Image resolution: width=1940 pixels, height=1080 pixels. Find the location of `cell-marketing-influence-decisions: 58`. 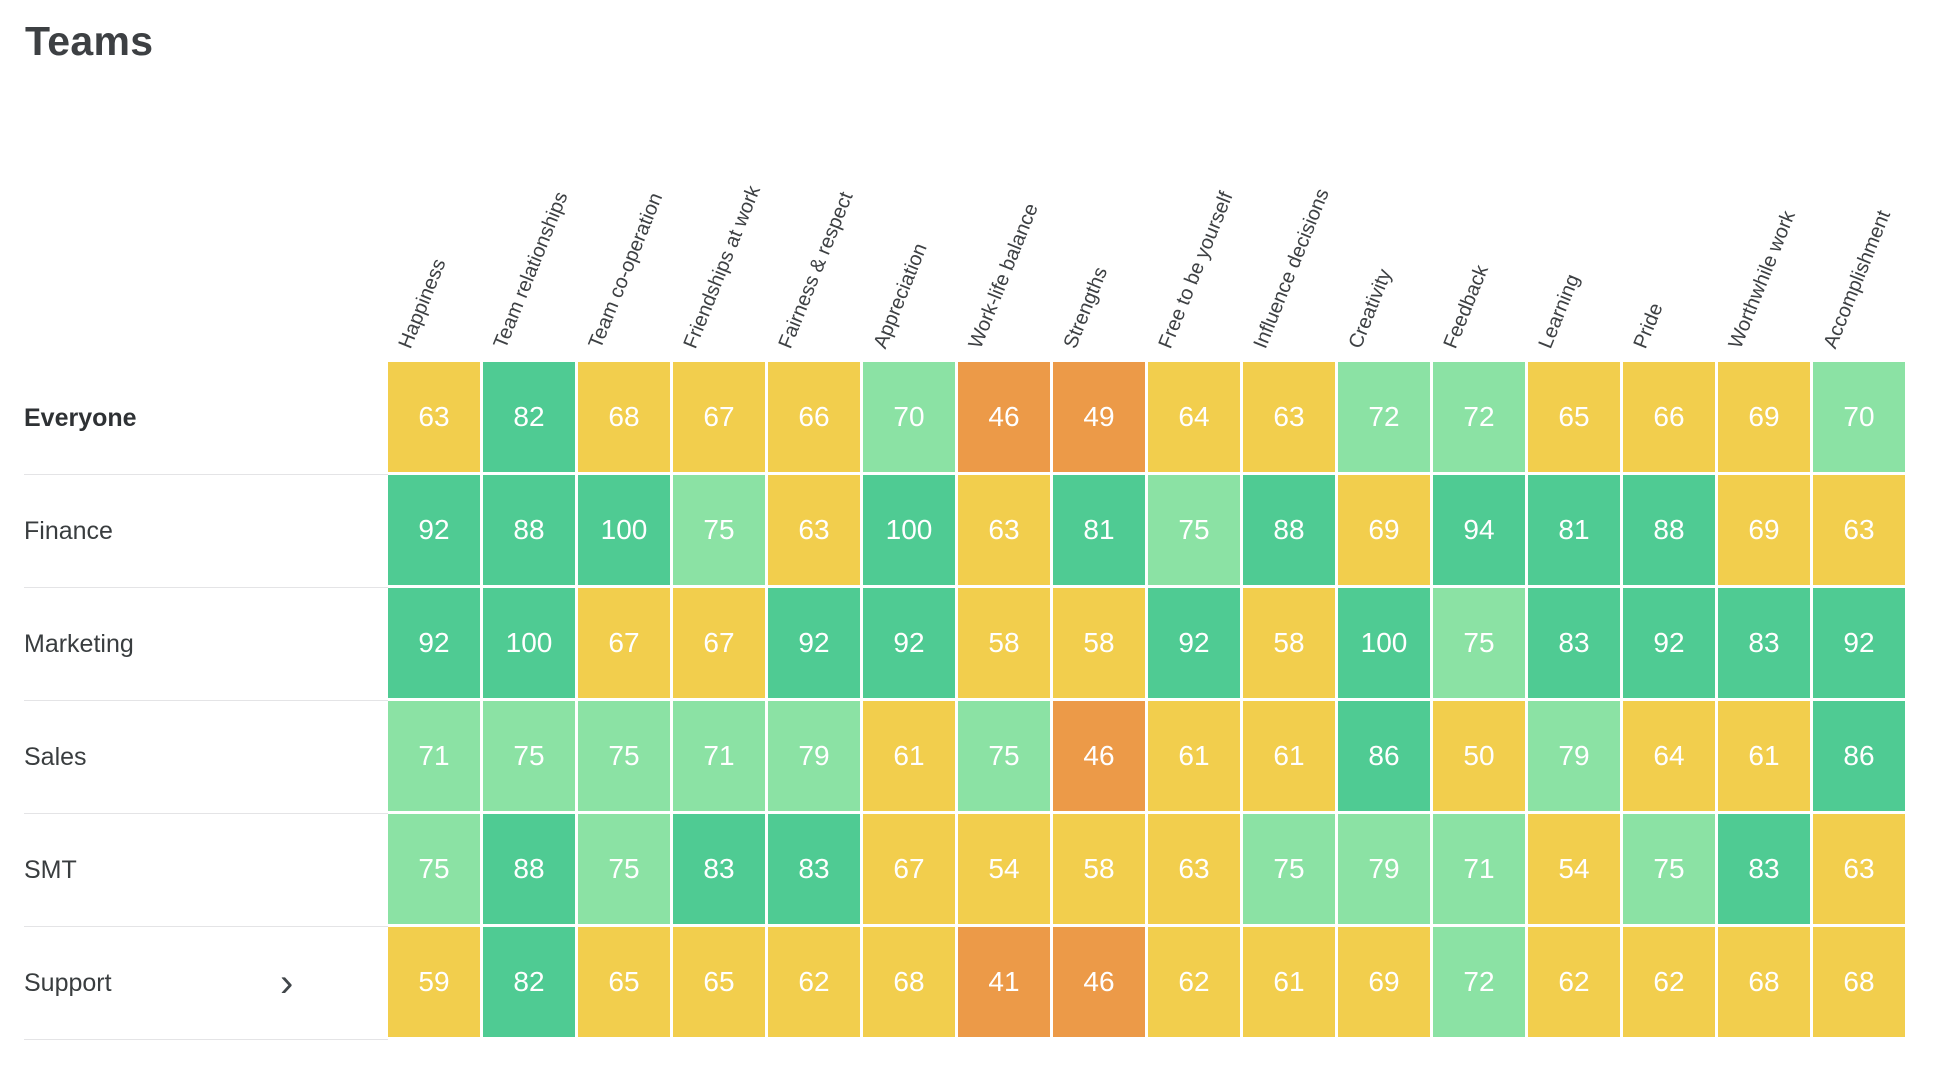

cell-marketing-influence-decisions: 58 is located at coordinates (1289, 643).